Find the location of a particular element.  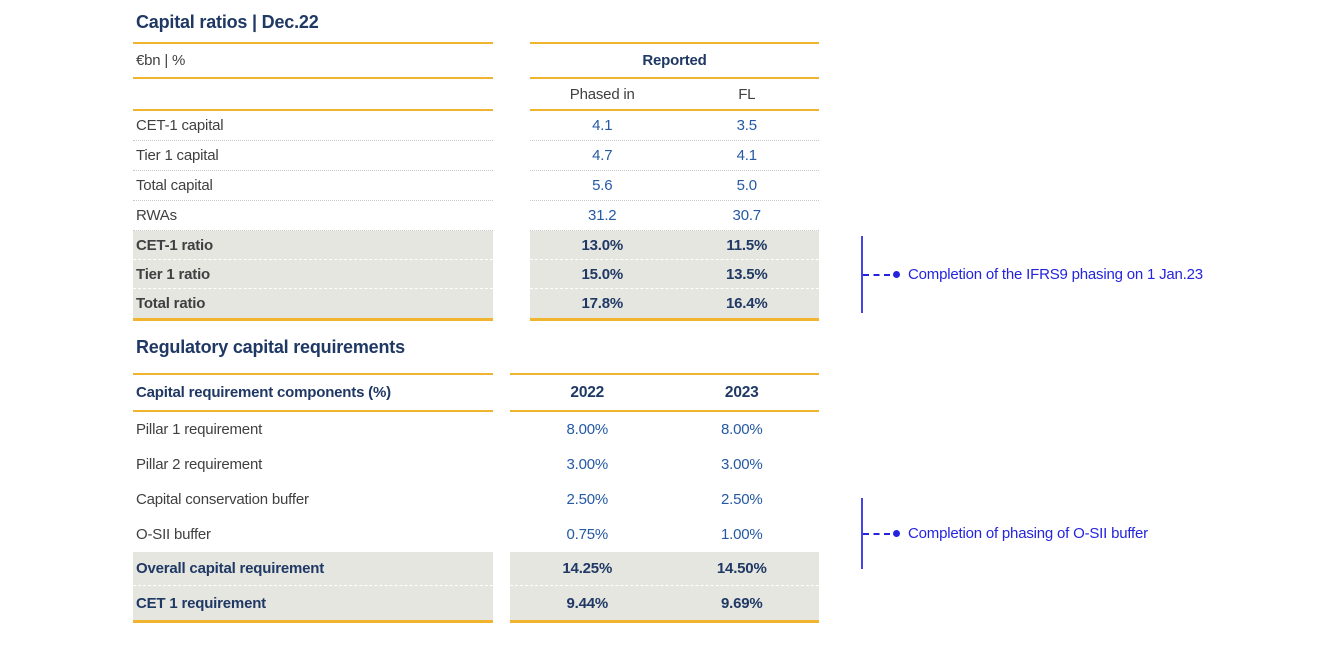

regulatory-requirements-title: Regulatory capital requirements is located at coordinates (270, 347).